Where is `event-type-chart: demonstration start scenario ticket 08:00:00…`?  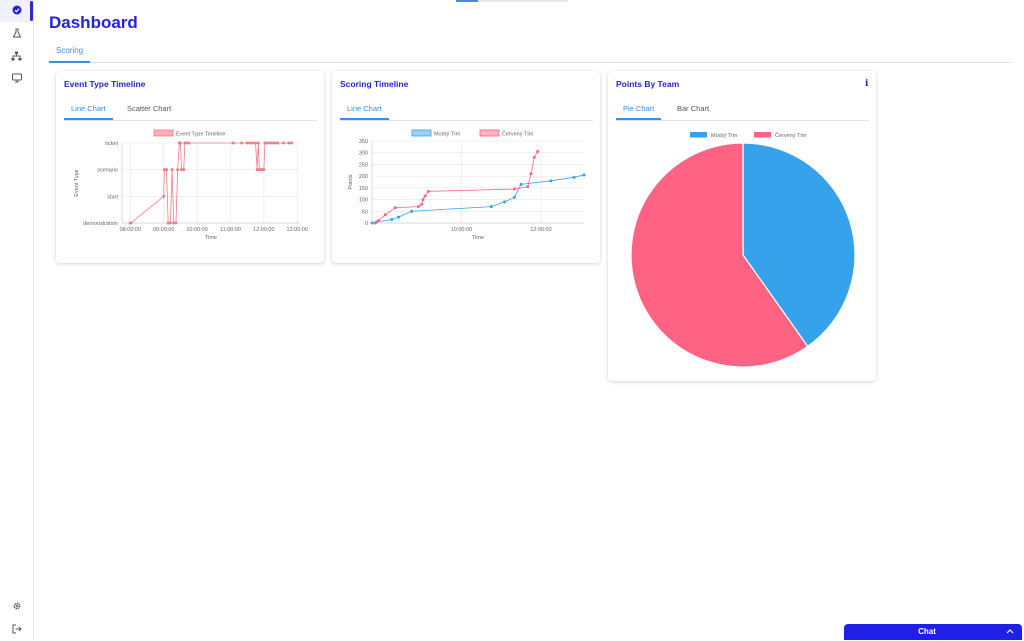 event-type-chart: demonstration start scenario ticket 08:00:00… is located at coordinates (191, 185).